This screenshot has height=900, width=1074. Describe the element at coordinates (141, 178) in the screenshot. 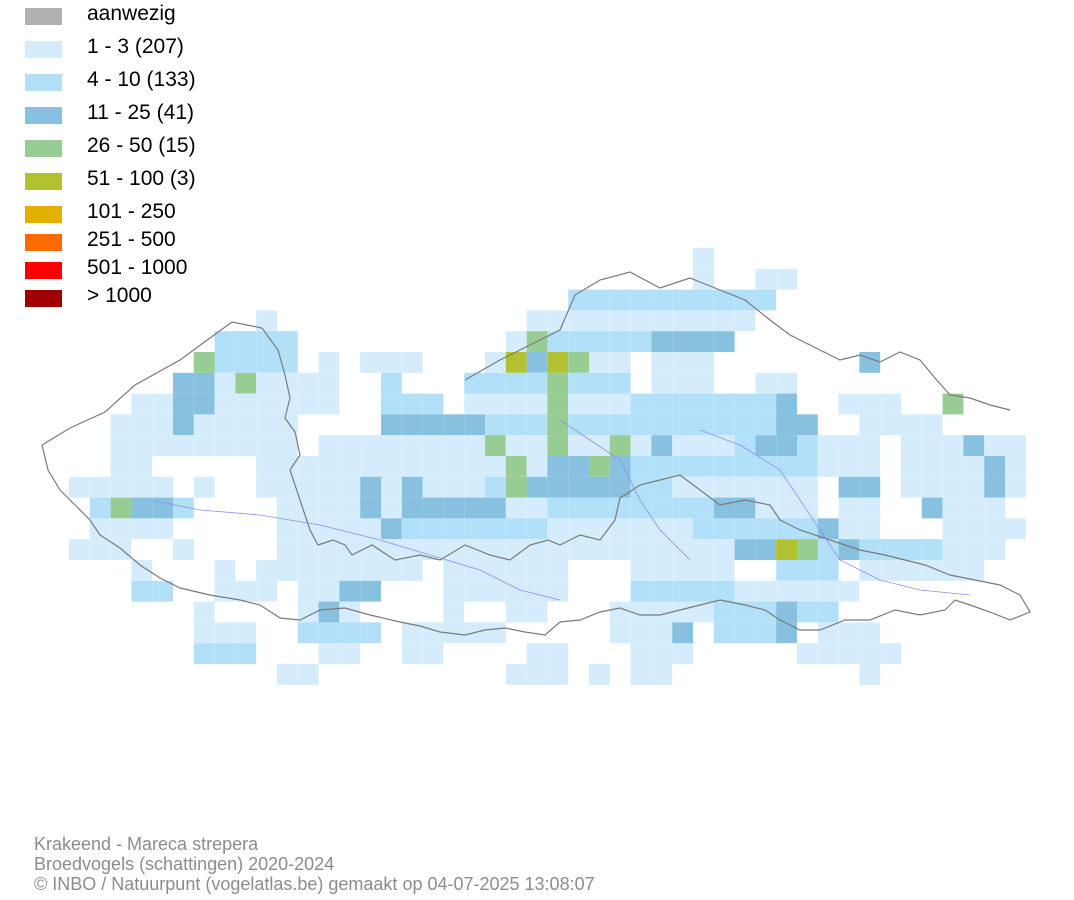

I see `legend-label: 51 - 100 (3)` at that location.